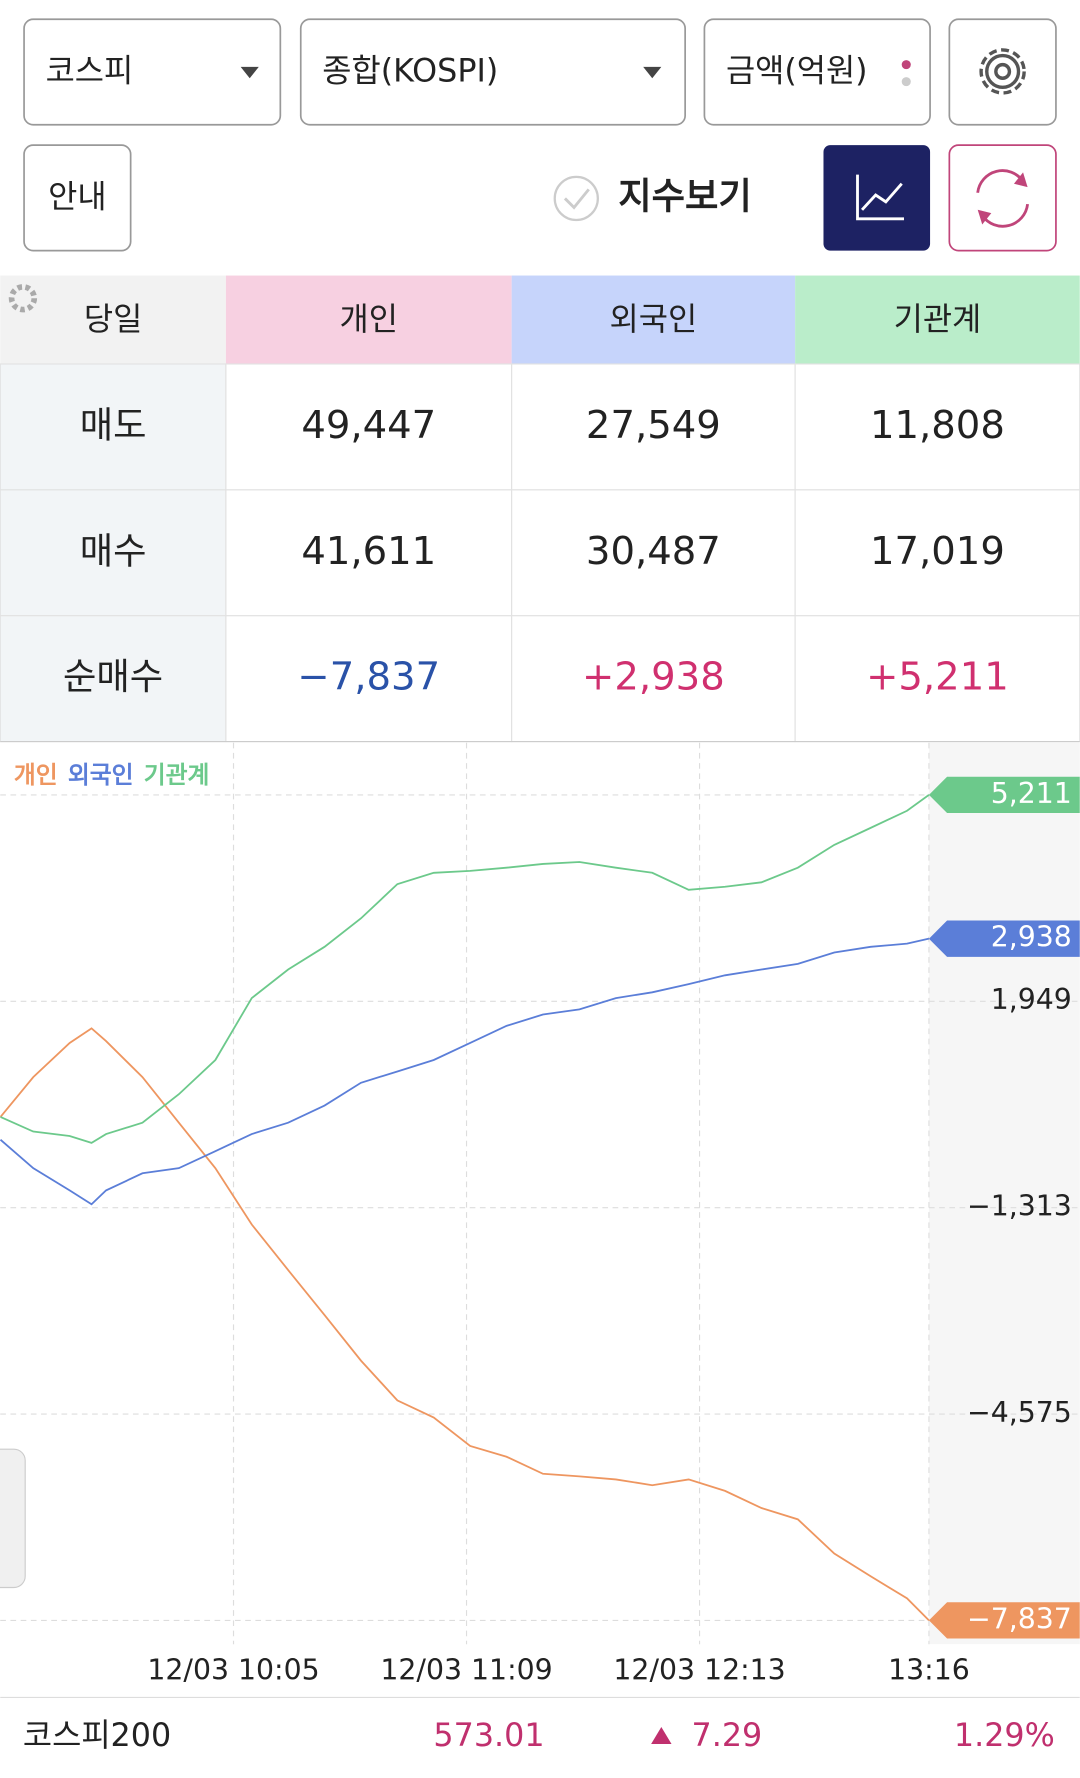 The height and width of the screenshot is (1778, 1080). Describe the element at coordinates (1019, 1206) in the screenshot. I see `y-tick-label: −1,313` at that location.